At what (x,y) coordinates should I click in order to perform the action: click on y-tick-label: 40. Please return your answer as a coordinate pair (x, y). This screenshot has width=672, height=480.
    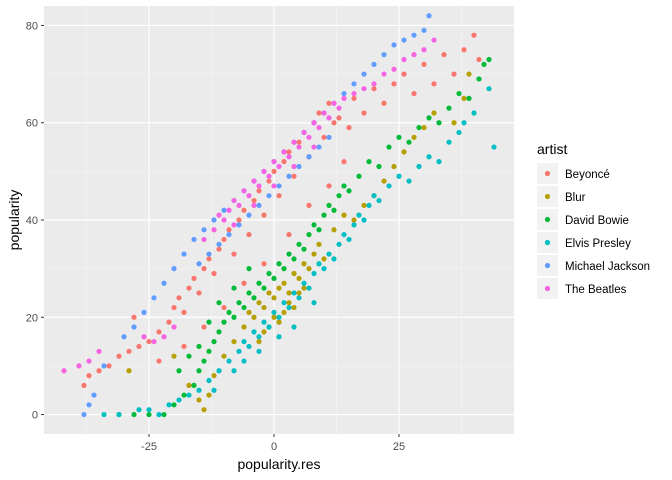
    Looking at the image, I should click on (32, 221).